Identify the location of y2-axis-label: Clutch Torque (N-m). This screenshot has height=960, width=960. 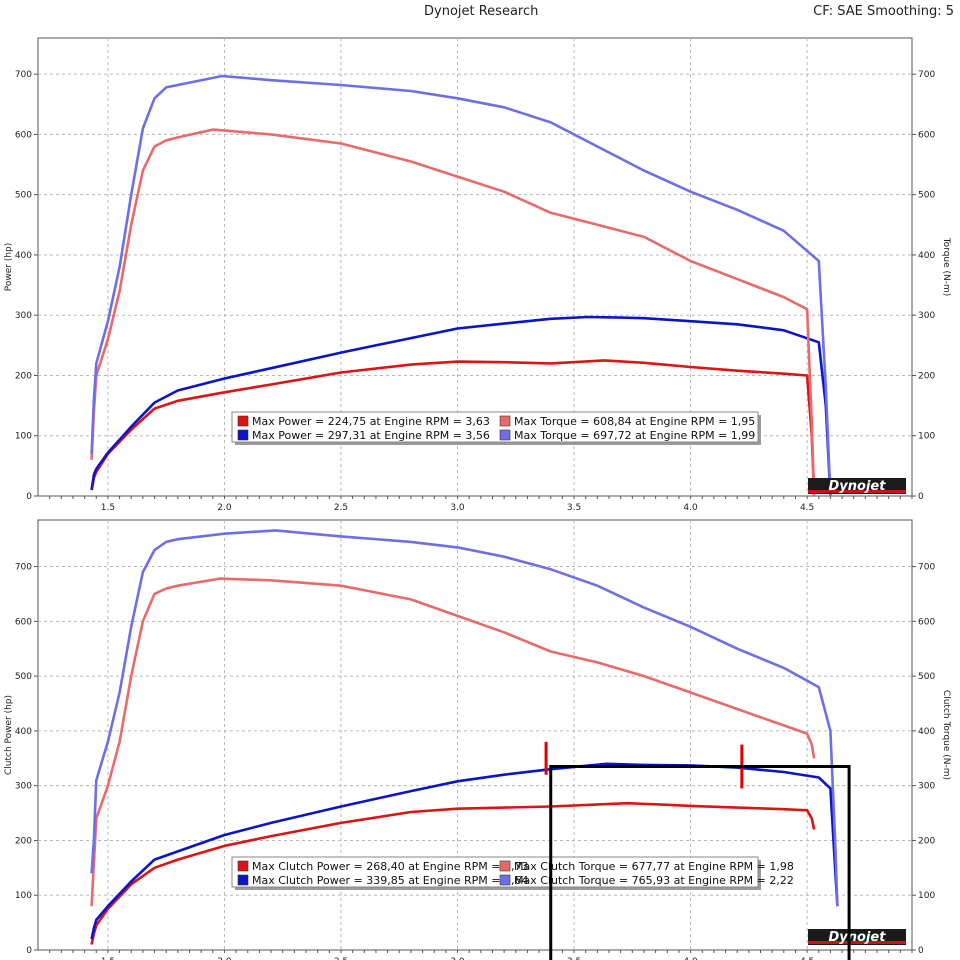
(946, 735).